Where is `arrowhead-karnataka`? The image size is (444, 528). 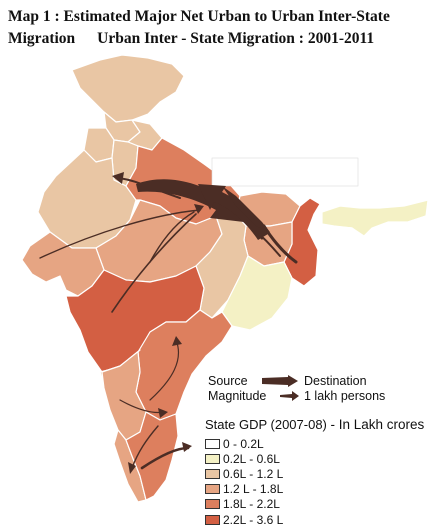 arrowhead-karnataka is located at coordinates (163, 413).